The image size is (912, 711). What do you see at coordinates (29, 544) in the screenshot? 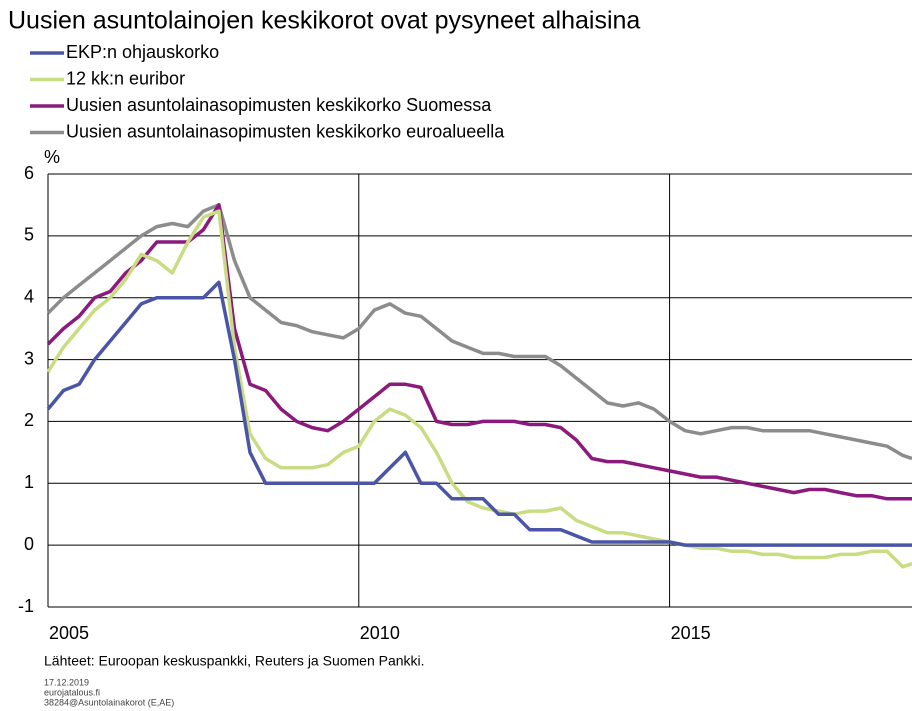
I see `y-tick-label: 0` at bounding box center [29, 544].